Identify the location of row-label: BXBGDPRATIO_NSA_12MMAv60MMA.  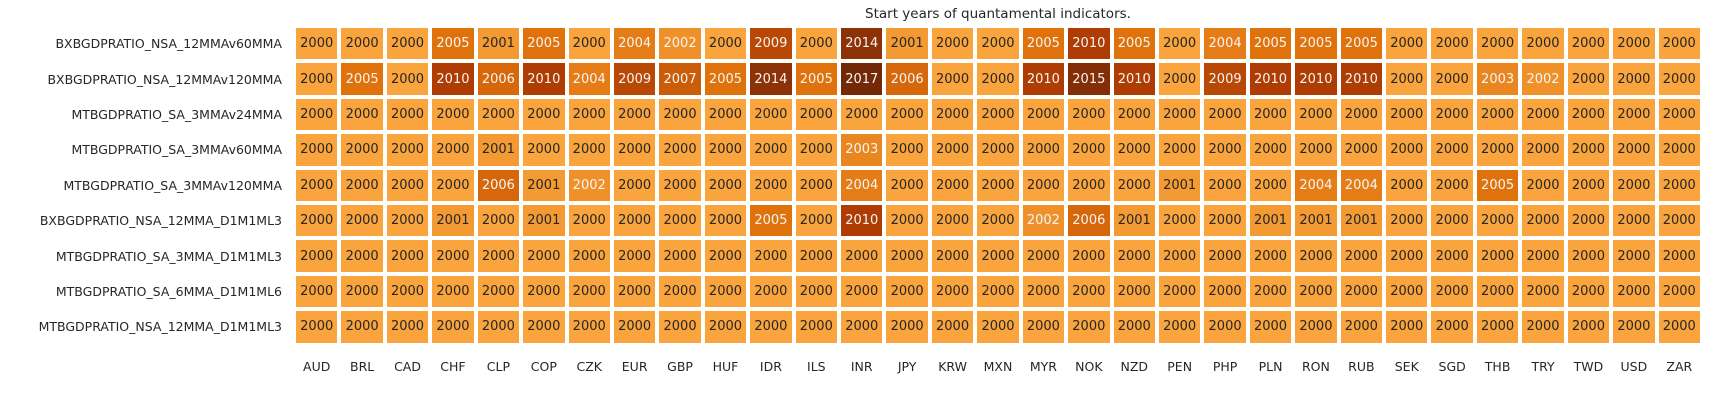
(168, 44).